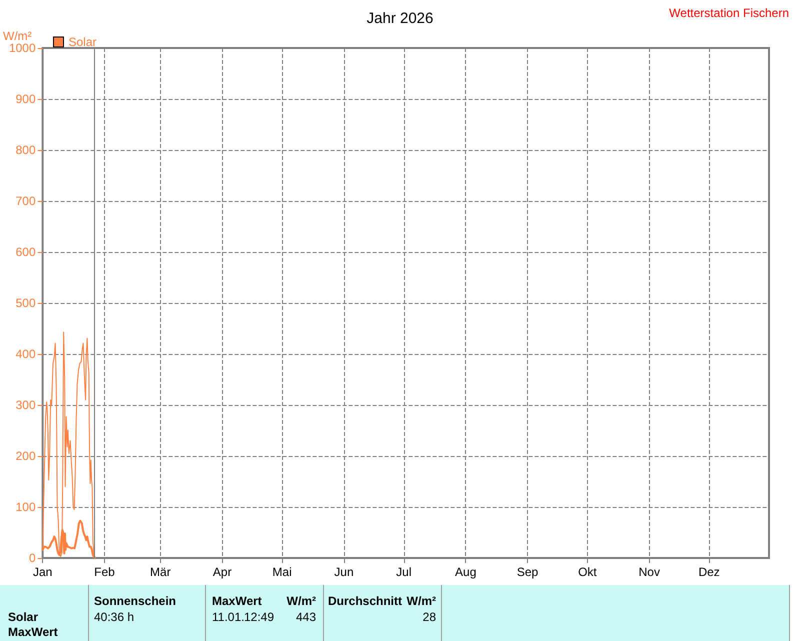 This screenshot has width=800, height=641. What do you see at coordinates (709, 572) in the screenshot?
I see `x-tick-label: Dez` at bounding box center [709, 572].